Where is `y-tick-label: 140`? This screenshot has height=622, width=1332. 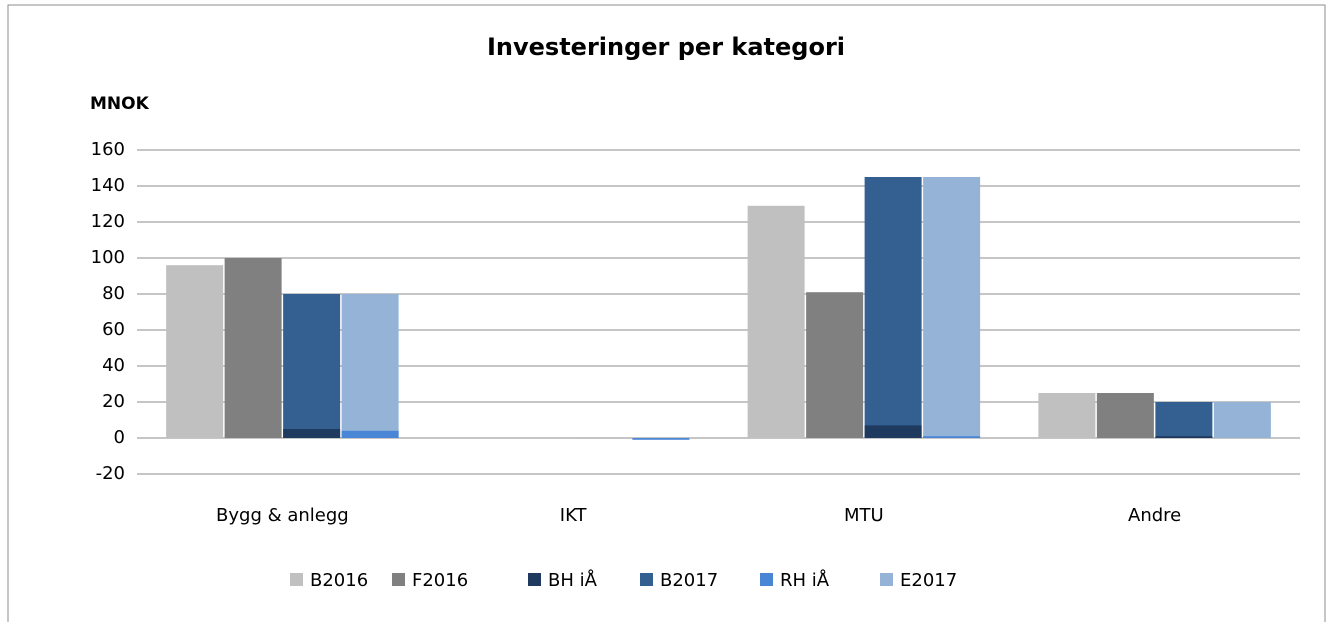
y-tick-label: 140 is located at coordinates (108, 185).